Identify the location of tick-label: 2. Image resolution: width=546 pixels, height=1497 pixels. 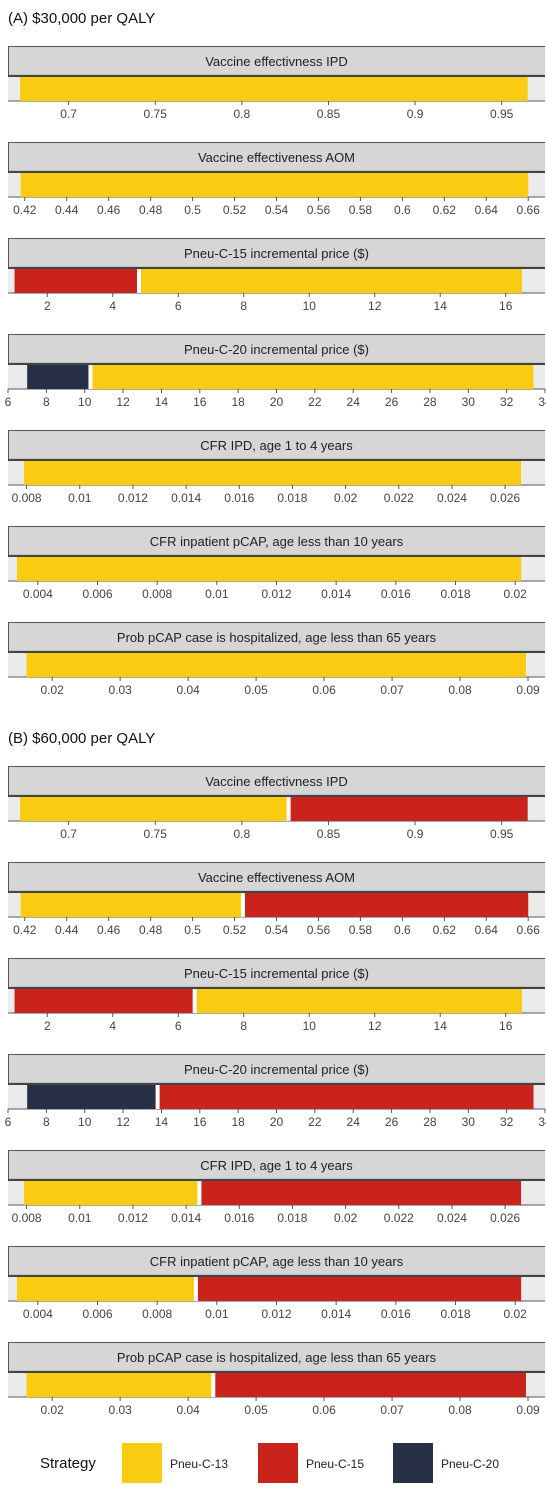
(47, 1026).